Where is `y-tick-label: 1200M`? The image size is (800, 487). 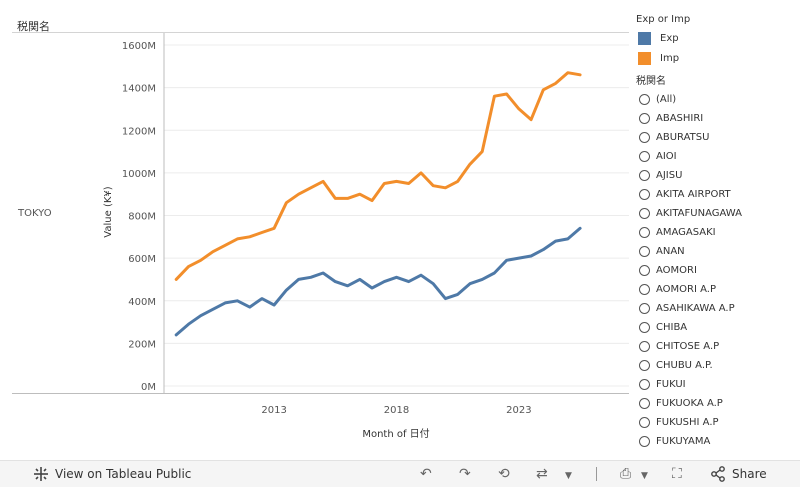
y-tick-label: 1200M is located at coordinates (139, 131).